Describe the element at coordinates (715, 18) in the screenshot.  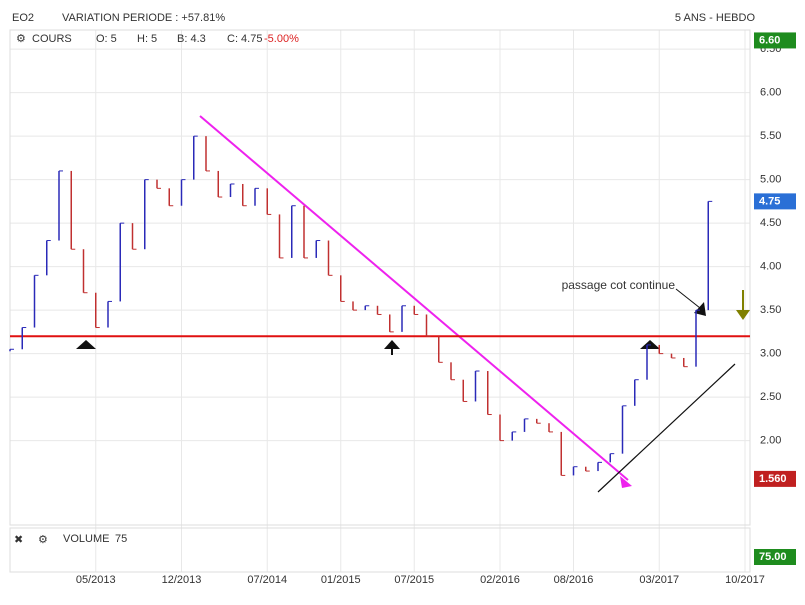
I see `period: 5 ANS - HEBDO` at that location.